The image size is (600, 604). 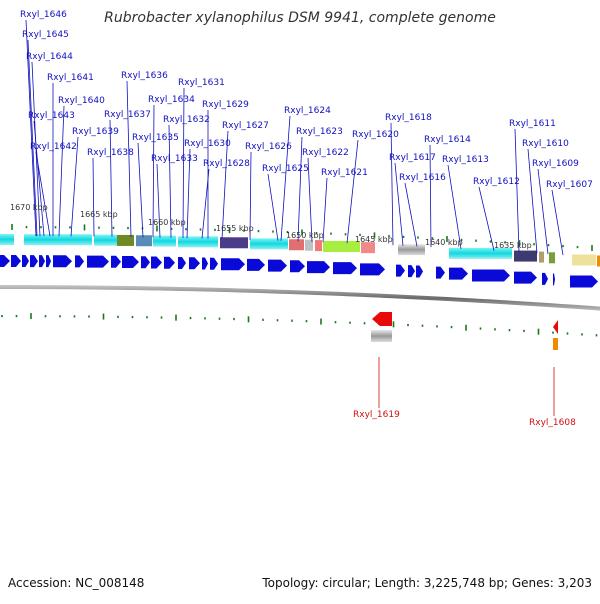 I want to click on reverse-gene-arrow, so click(x=382, y=319).